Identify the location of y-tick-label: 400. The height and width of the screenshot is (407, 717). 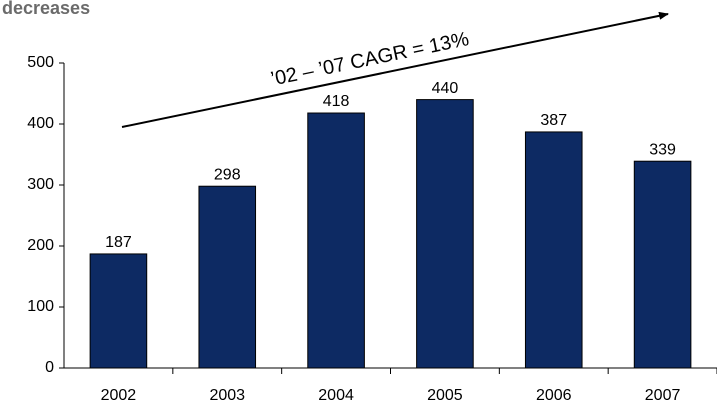
(40, 123).